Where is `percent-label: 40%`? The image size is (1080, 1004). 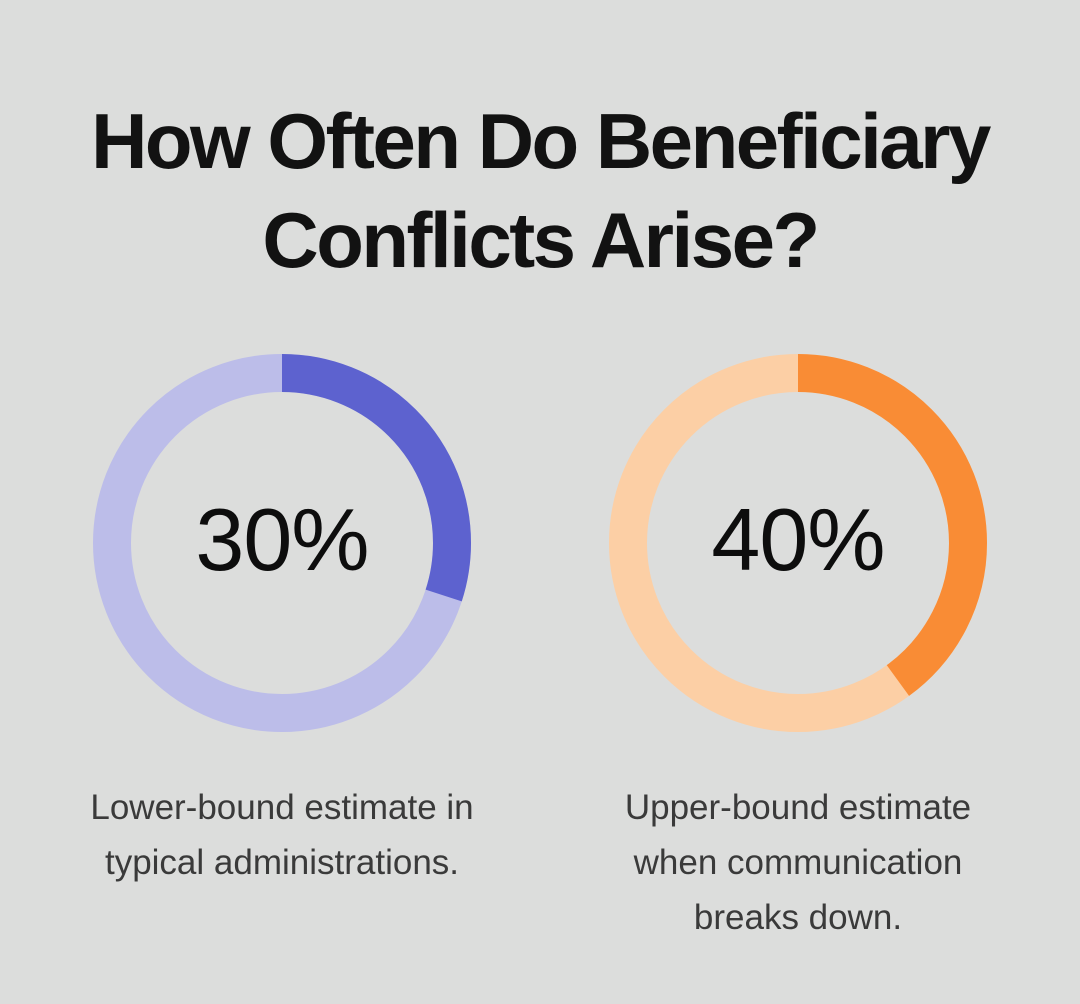 percent-label: 40% is located at coordinates (798, 539).